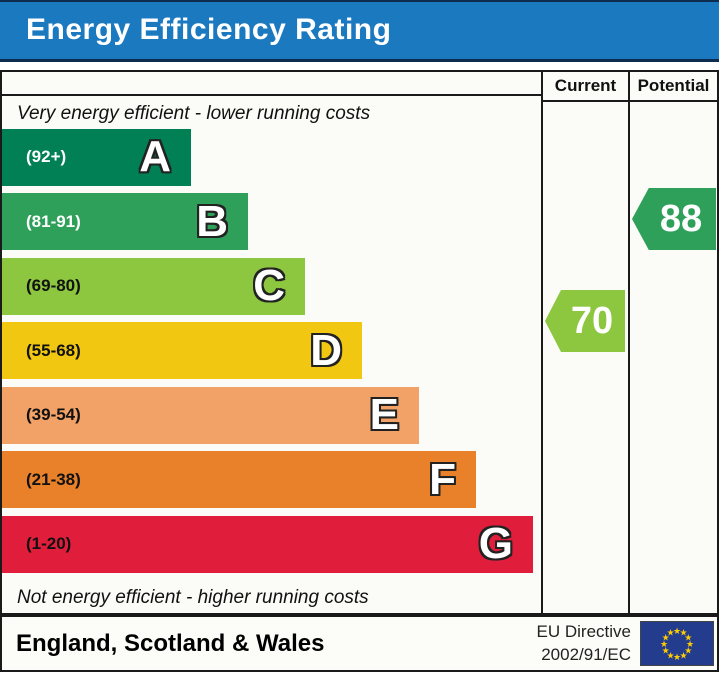  I want to click on region-label: England, Scotland & Wales, so click(170, 643).